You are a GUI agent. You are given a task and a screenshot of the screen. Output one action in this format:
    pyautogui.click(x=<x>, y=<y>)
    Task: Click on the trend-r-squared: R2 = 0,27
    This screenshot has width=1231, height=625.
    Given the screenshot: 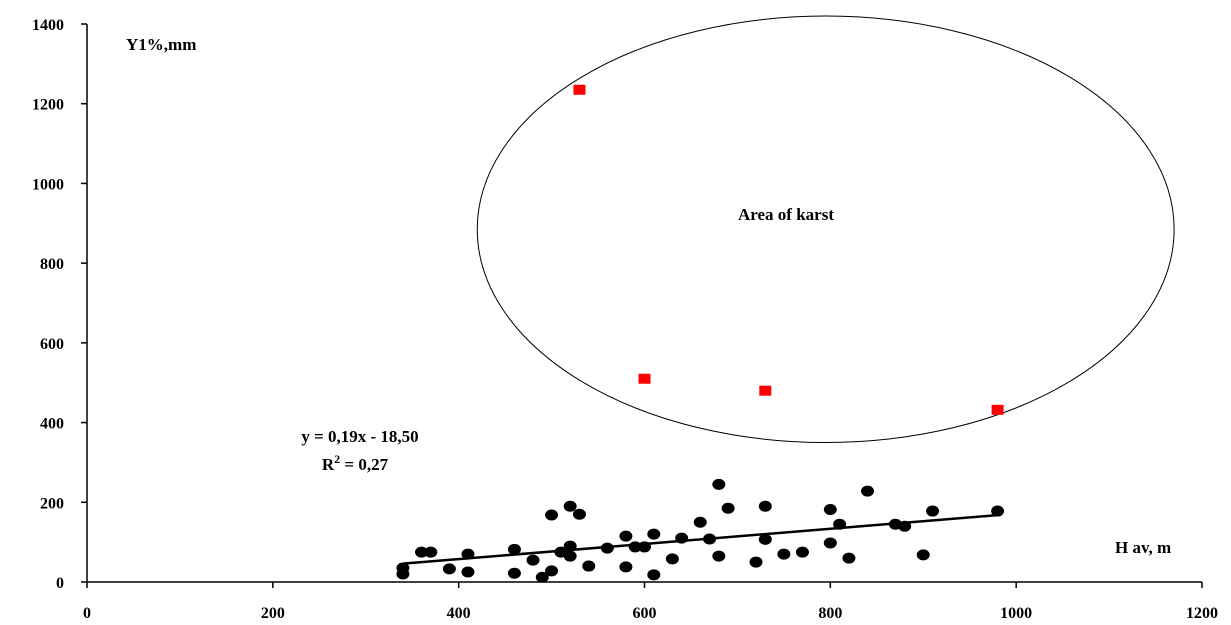 What is the action you would take?
    pyautogui.click(x=355, y=463)
    